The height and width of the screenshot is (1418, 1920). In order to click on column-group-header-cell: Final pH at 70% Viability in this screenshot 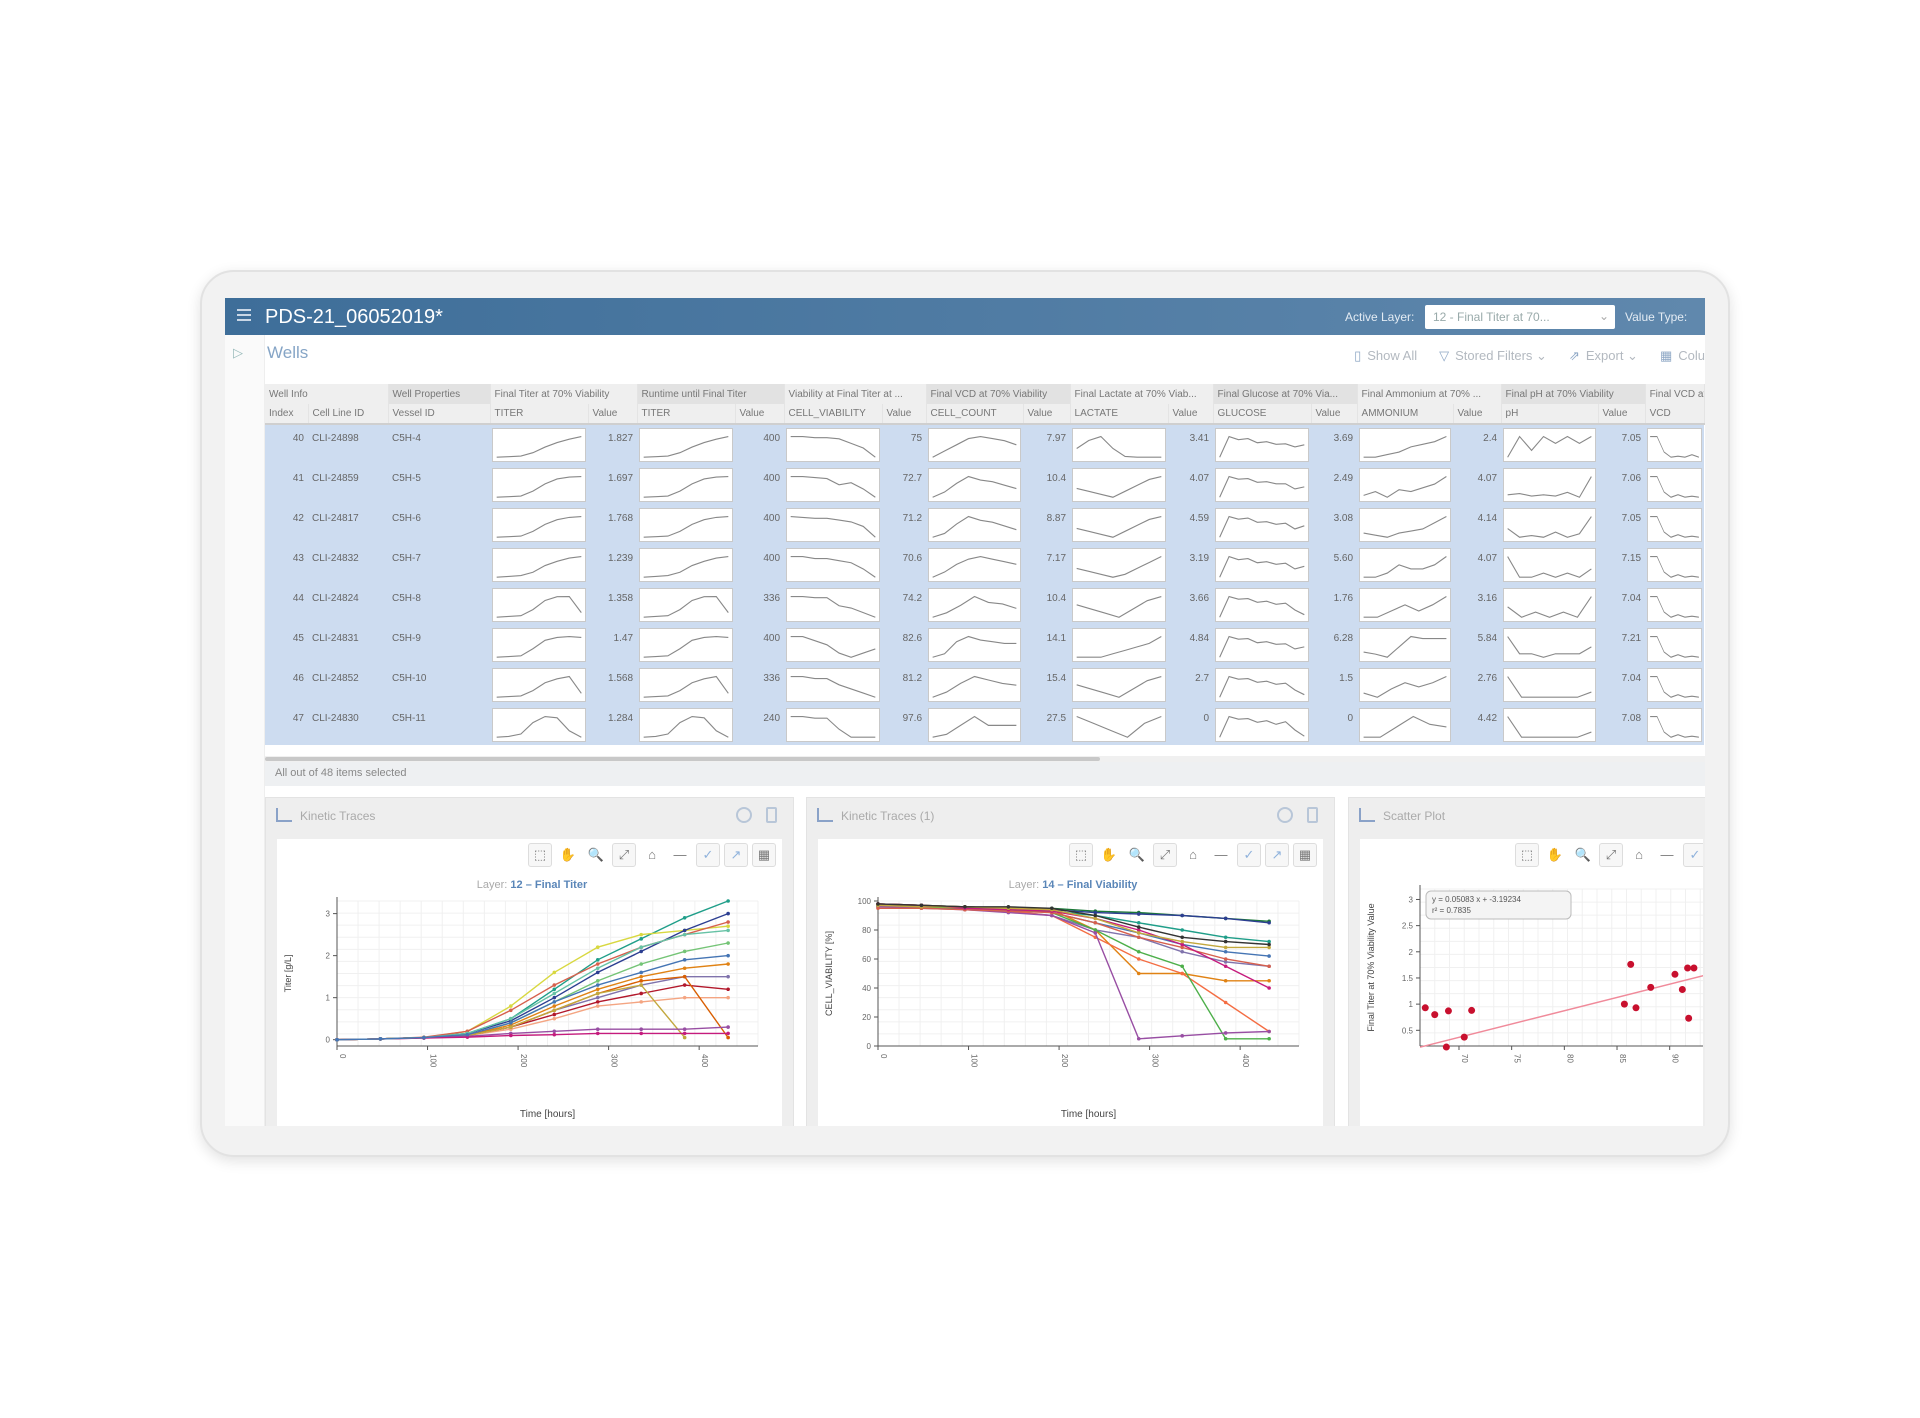, I will do `click(1573, 394)`.